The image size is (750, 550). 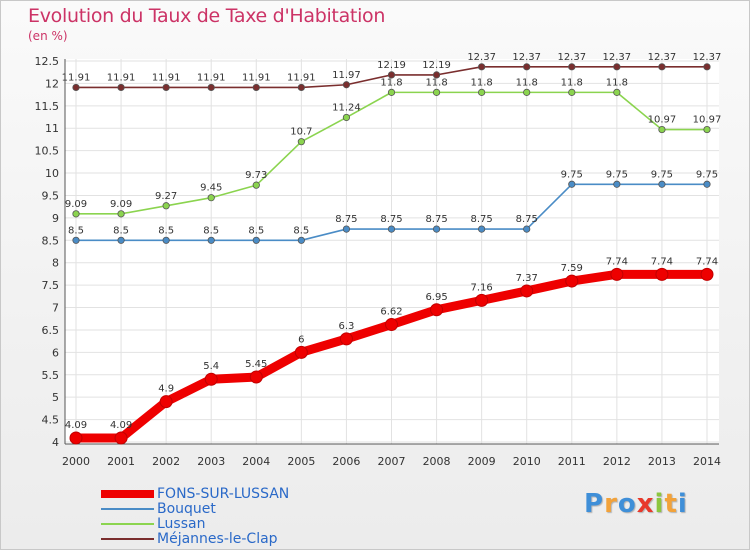 What do you see at coordinates (211, 188) in the screenshot?
I see `data-label: 9.45` at bounding box center [211, 188].